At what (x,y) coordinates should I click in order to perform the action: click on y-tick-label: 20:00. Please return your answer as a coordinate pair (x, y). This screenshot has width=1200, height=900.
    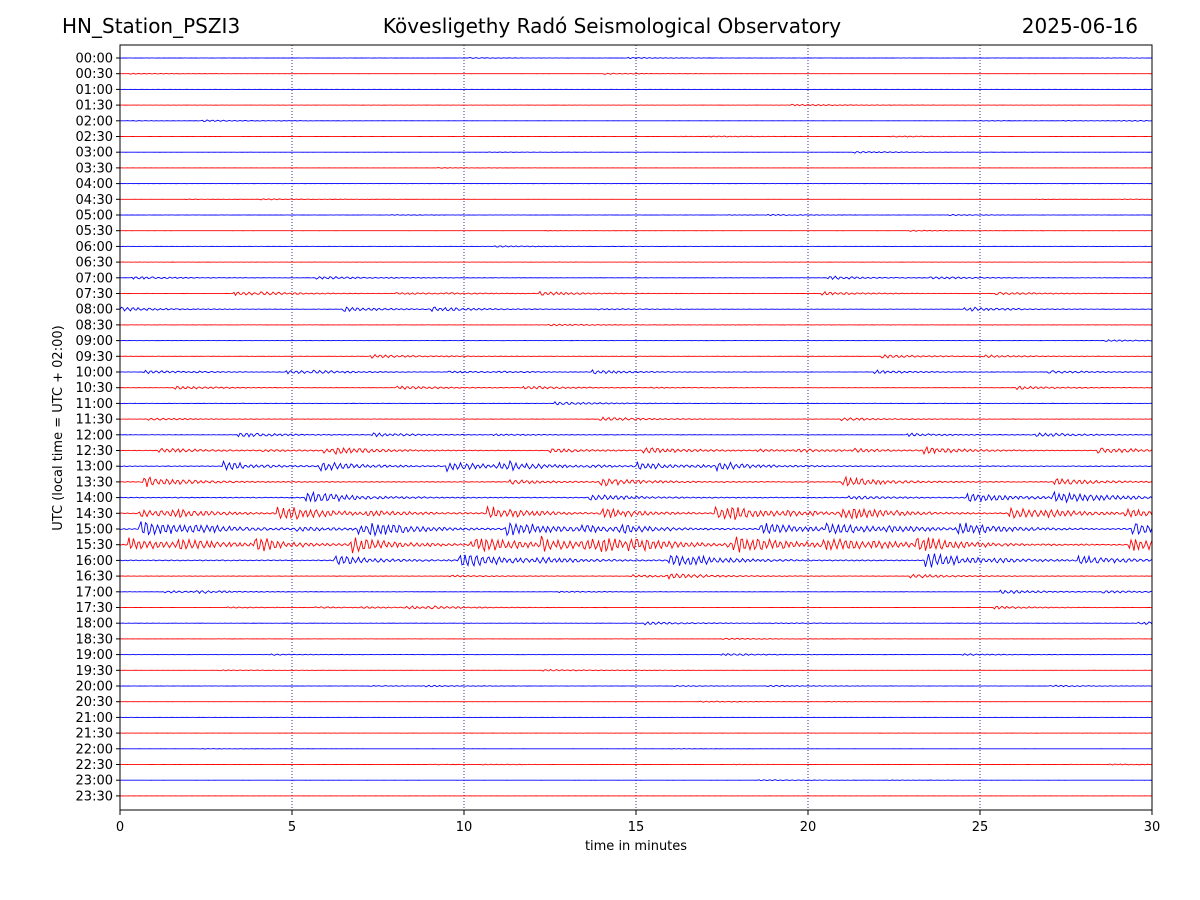
    Looking at the image, I should click on (94, 687).